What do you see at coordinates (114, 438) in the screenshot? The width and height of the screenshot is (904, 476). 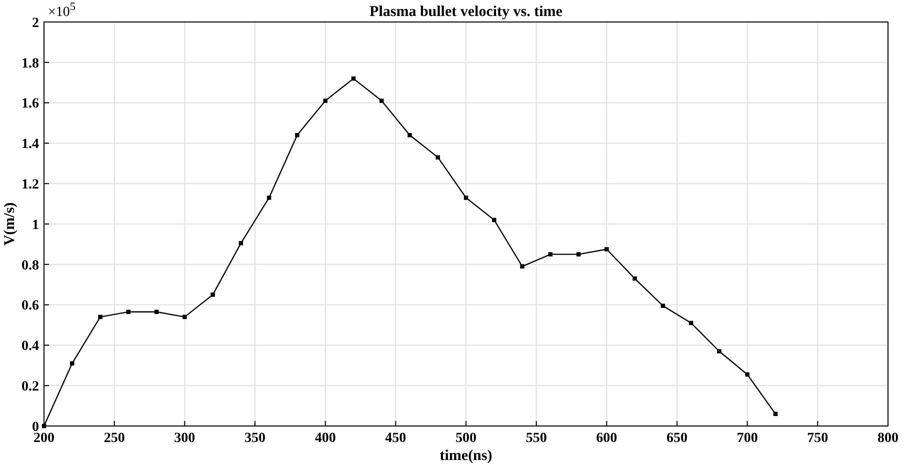 I see `x-tick-label: 250` at bounding box center [114, 438].